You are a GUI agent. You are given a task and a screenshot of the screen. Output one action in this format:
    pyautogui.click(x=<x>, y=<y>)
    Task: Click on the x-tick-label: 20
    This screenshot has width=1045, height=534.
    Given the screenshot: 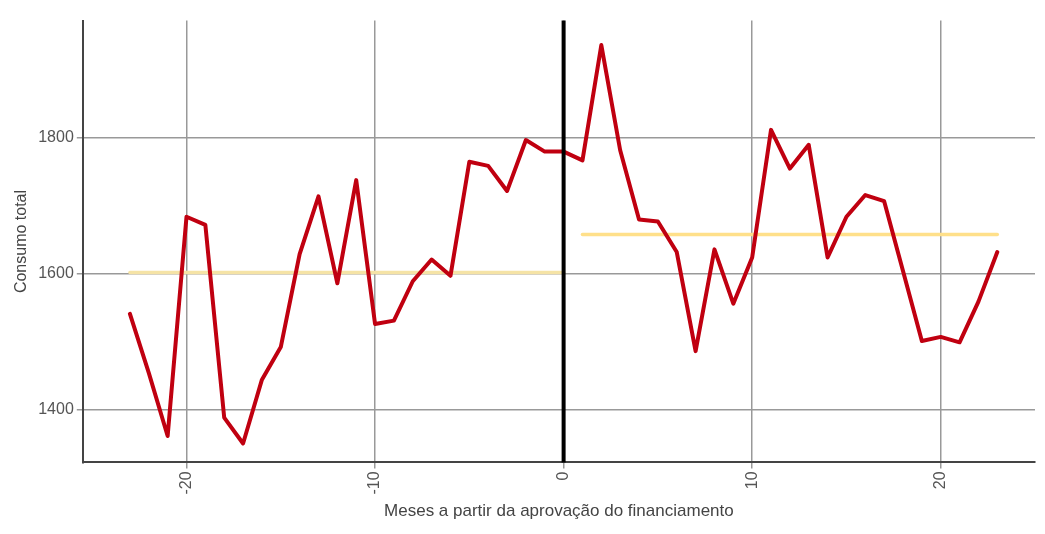 What is the action you would take?
    pyautogui.click(x=940, y=480)
    